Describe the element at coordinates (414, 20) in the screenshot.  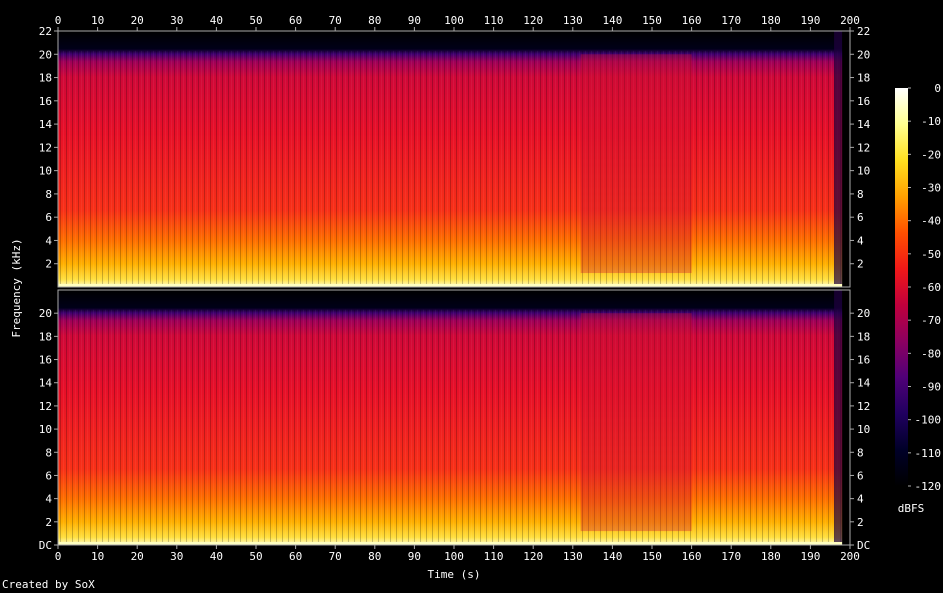
I see `x-tick-label-top: 90` at that location.